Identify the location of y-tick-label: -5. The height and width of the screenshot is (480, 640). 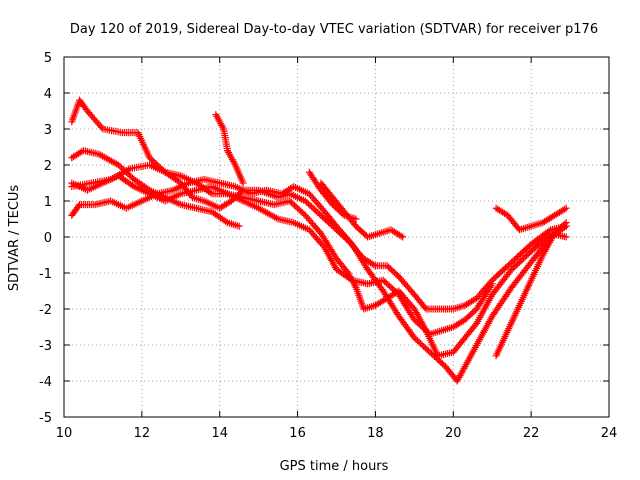
(45, 418).